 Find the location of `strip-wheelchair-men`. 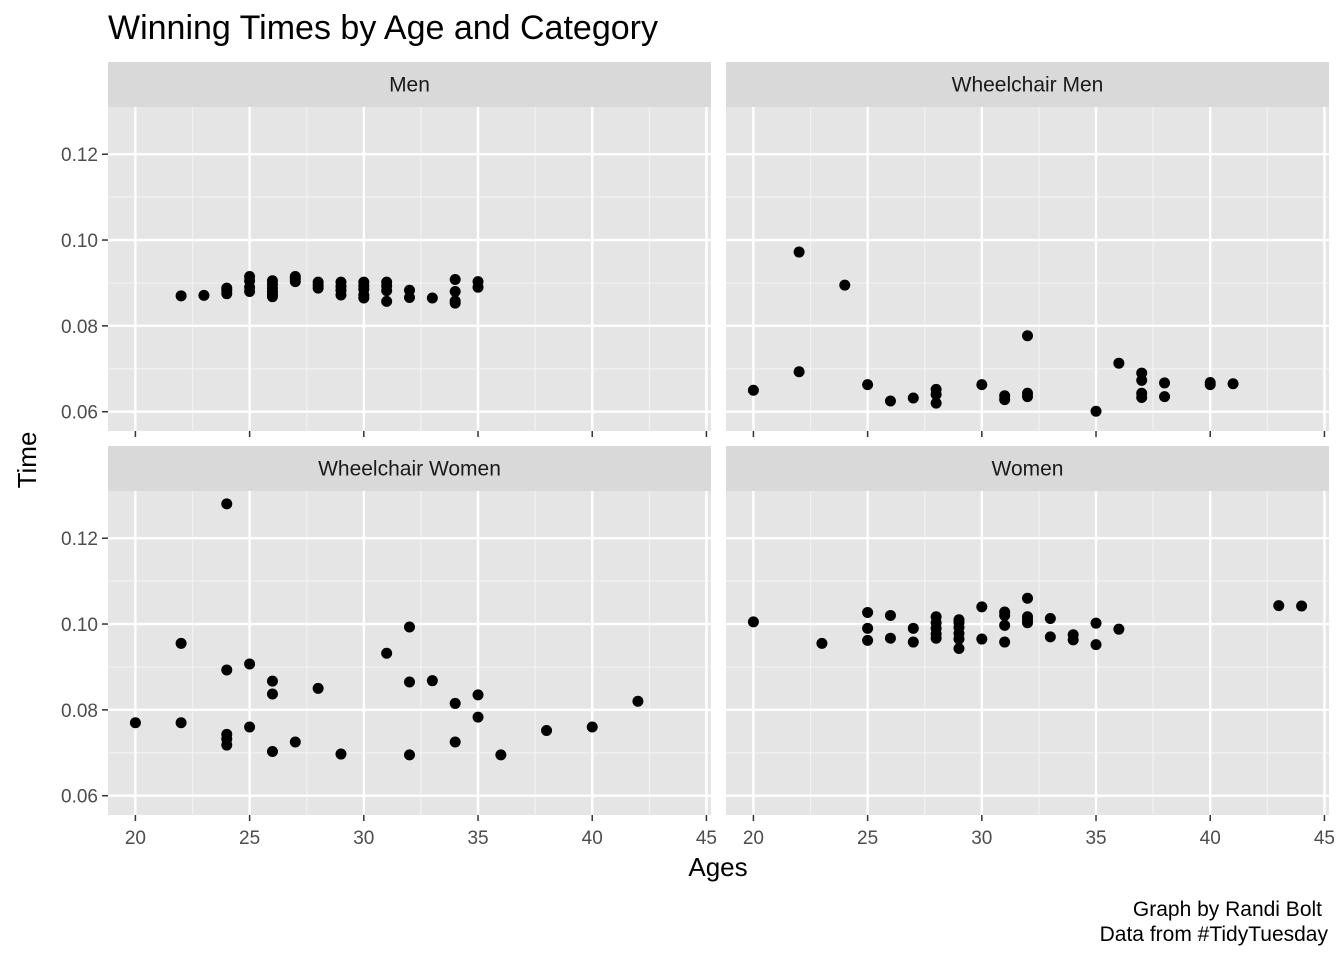

strip-wheelchair-men is located at coordinates (1027, 84).